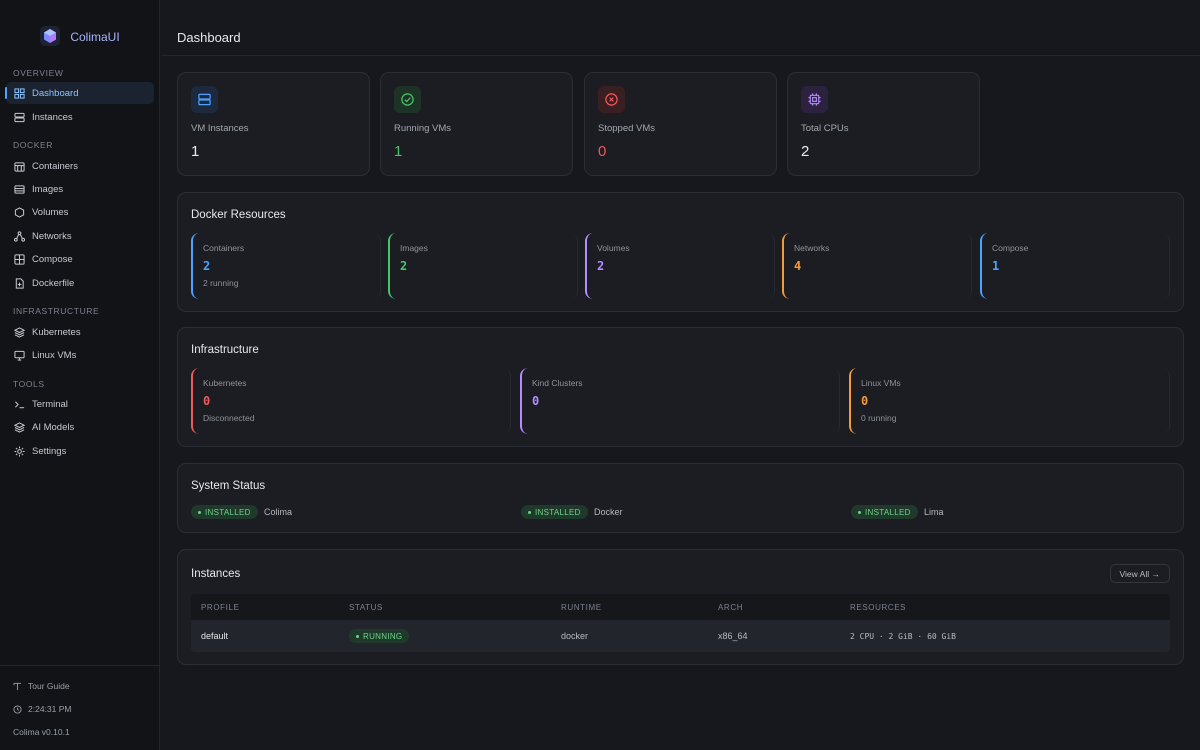 This screenshot has width=1200, height=750. What do you see at coordinates (383, 636) in the screenshot?
I see `badge-text: RUNNING` at bounding box center [383, 636].